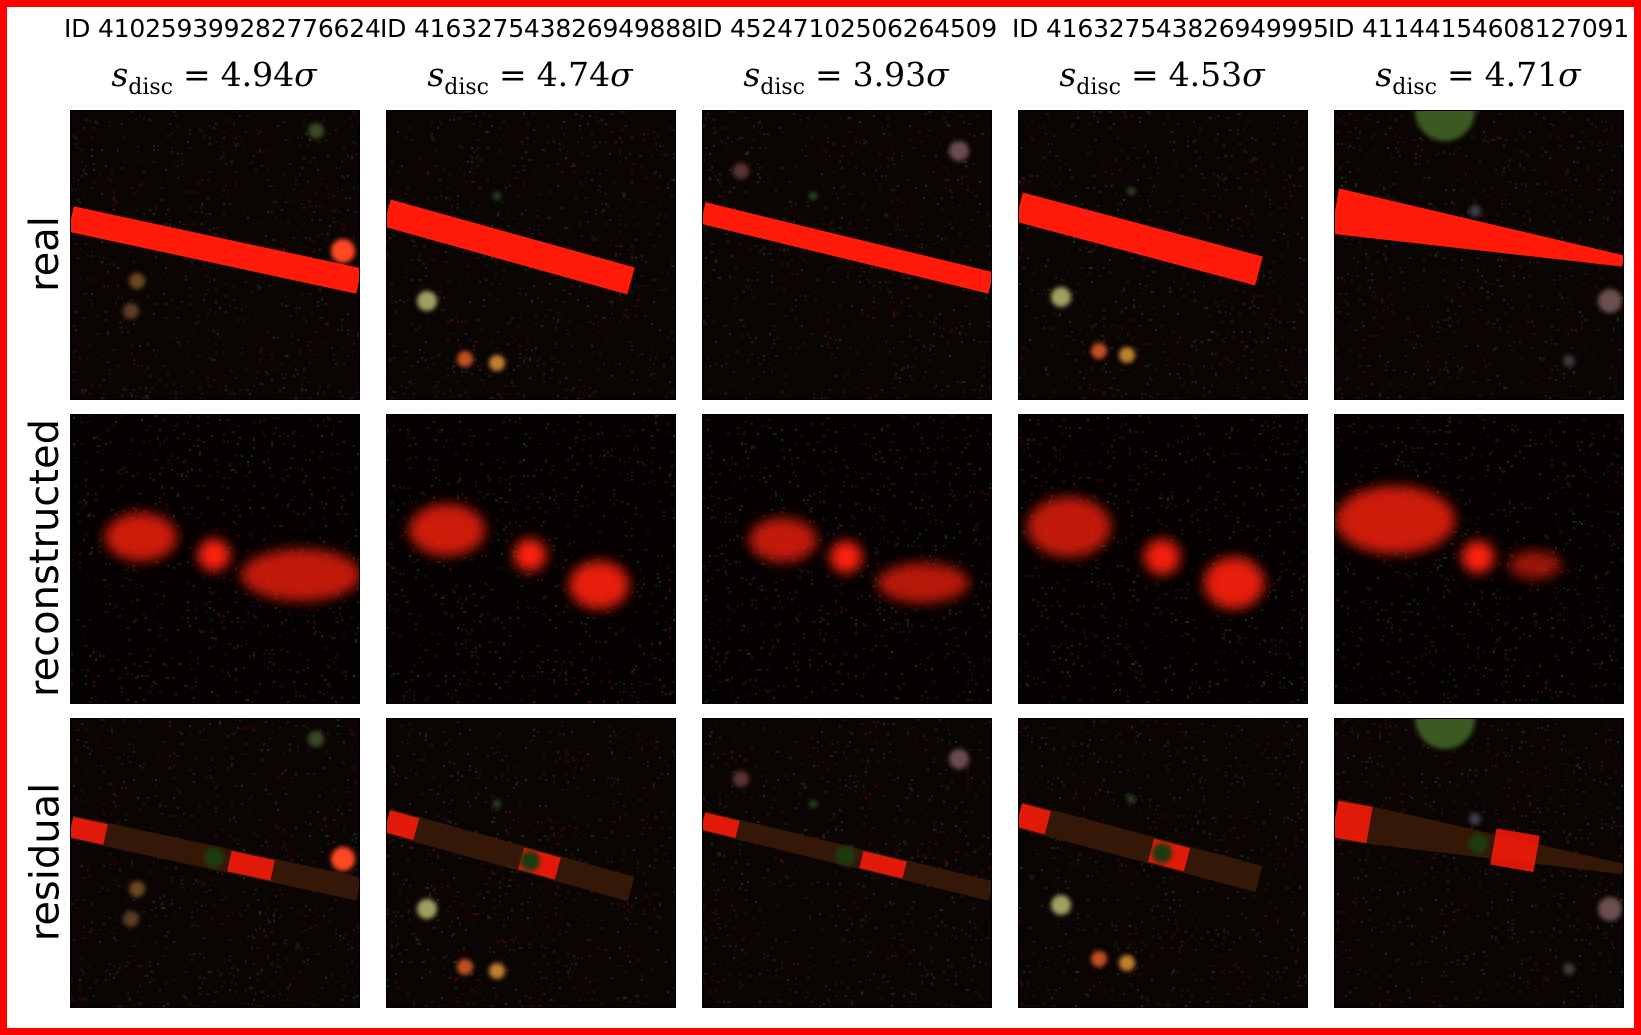 The height and width of the screenshot is (1035, 1641). Describe the element at coordinates (1478, 28) in the screenshot. I see `object-id-label: ID 41144154608127091` at that location.